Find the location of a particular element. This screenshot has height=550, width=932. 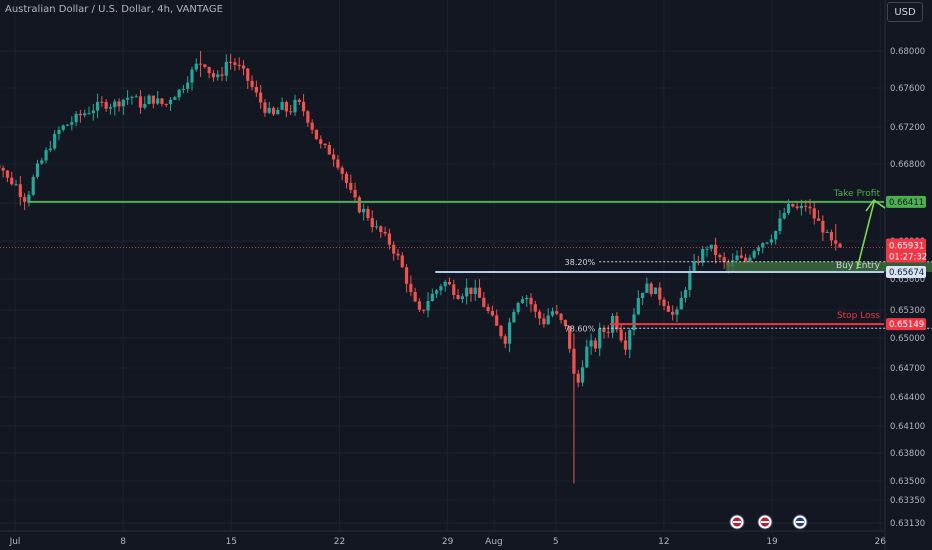

currency-button: USD is located at coordinates (905, 12).